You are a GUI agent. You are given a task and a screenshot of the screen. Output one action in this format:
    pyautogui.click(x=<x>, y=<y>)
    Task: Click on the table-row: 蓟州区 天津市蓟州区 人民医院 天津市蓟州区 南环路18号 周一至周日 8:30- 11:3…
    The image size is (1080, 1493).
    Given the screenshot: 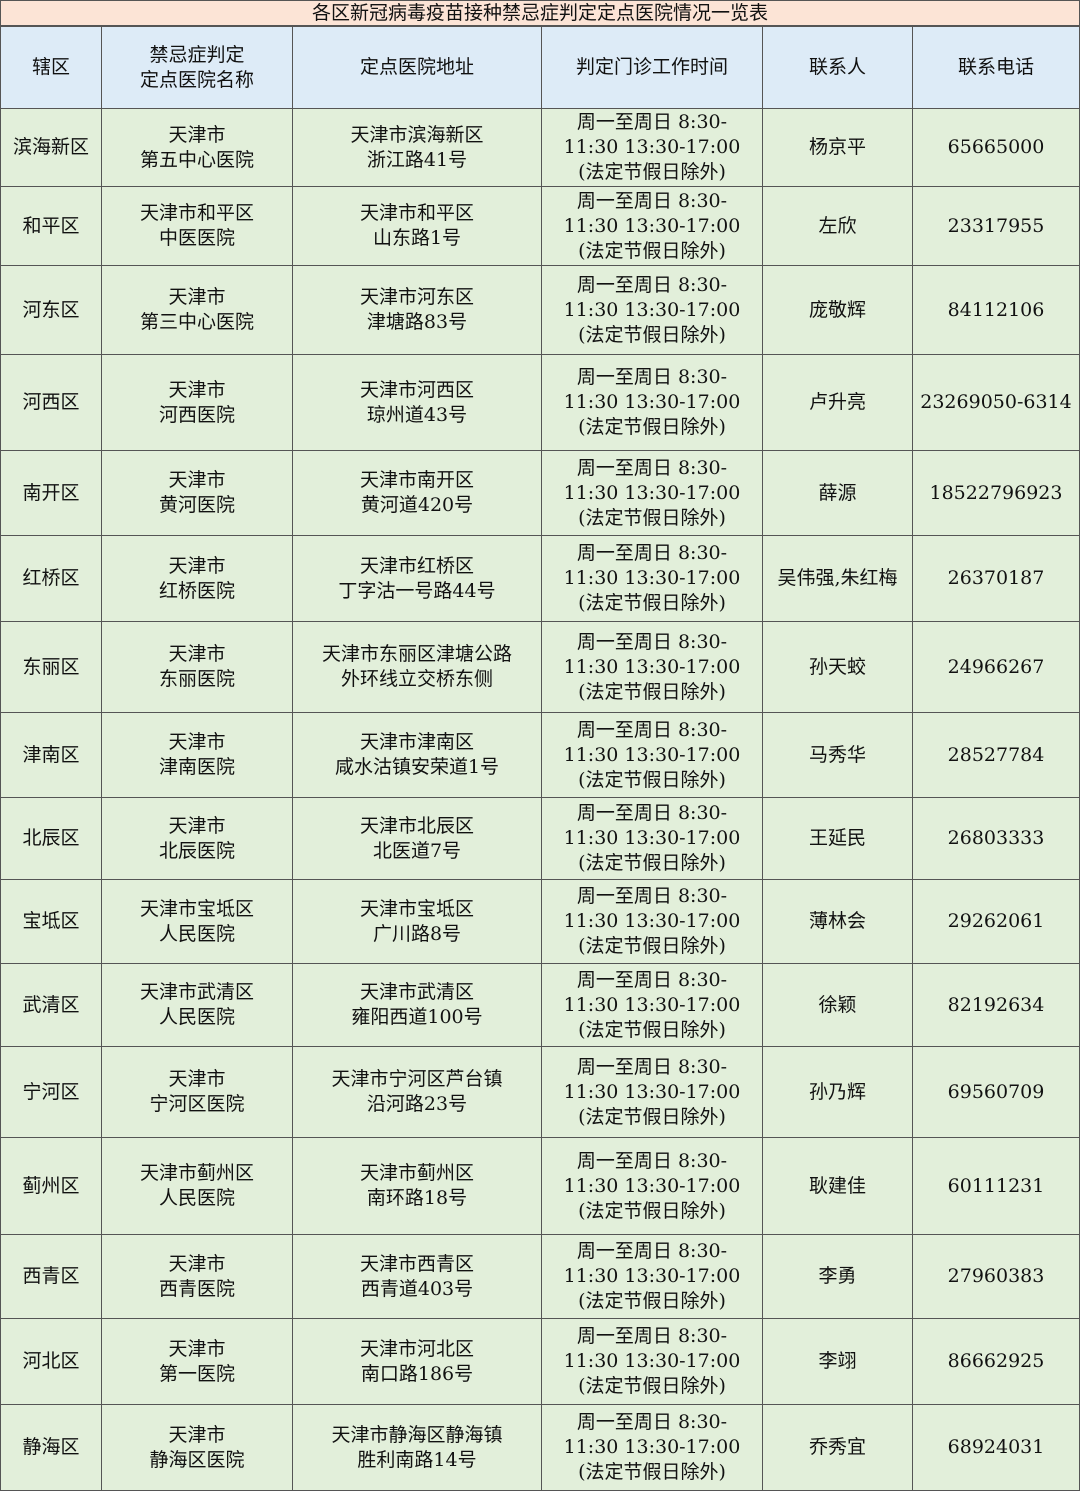 What is the action you would take?
    pyautogui.click(x=540, y=1186)
    